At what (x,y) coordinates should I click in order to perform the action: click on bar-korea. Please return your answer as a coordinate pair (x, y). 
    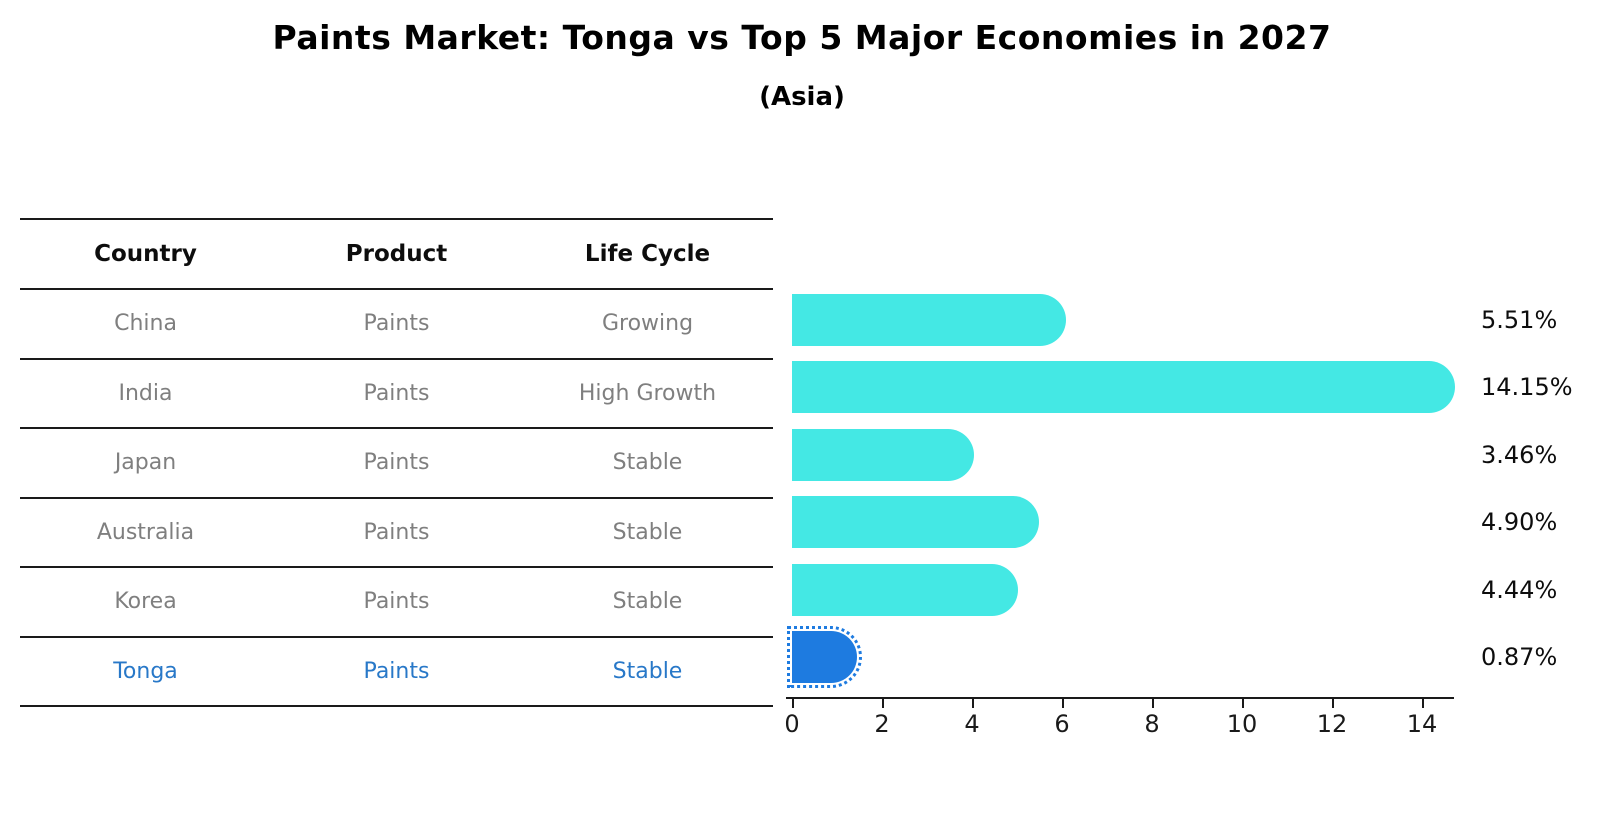
    Looking at the image, I should click on (905, 589).